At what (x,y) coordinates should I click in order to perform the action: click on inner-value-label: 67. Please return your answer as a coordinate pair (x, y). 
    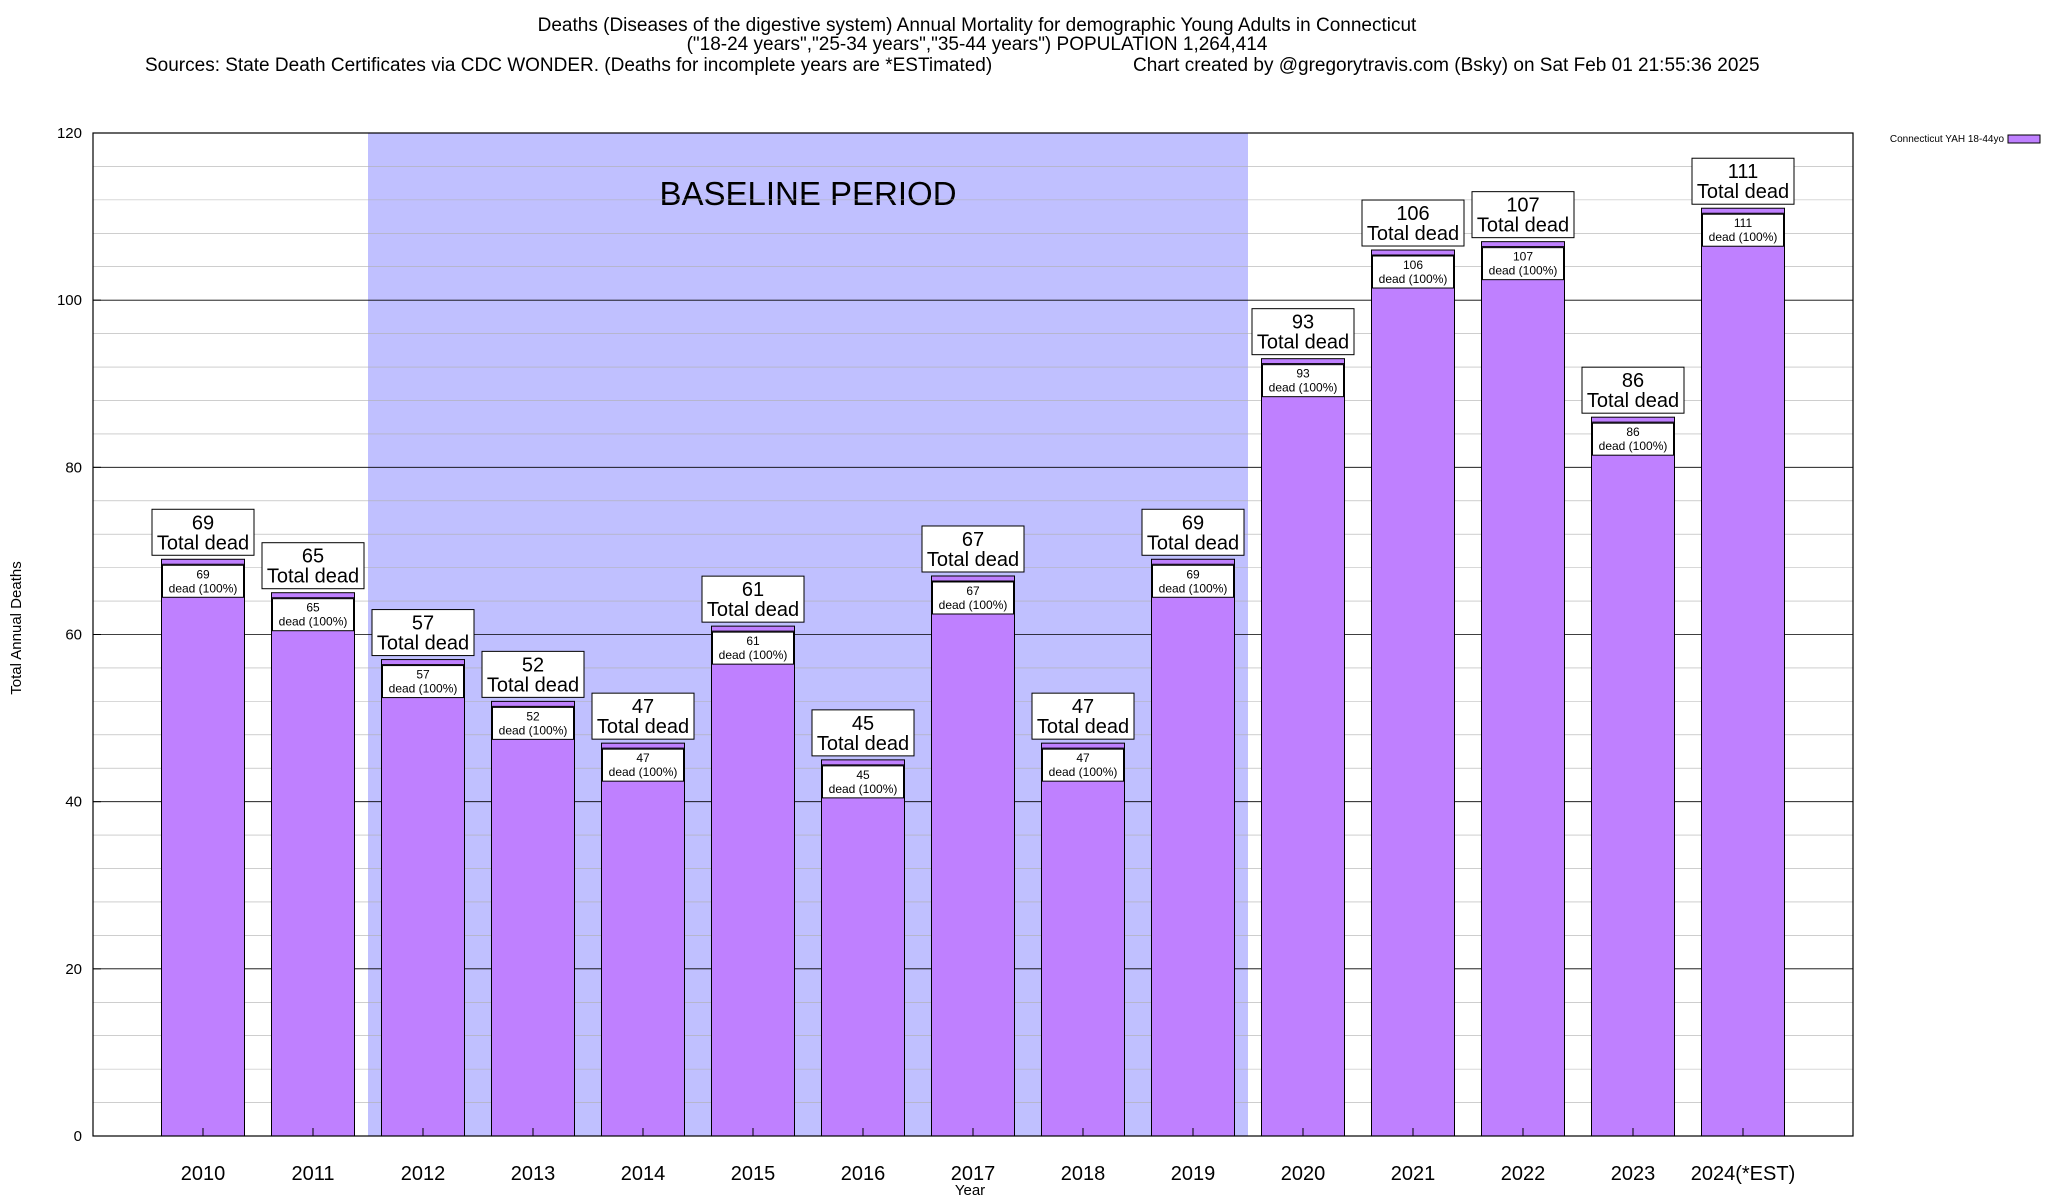
    Looking at the image, I should click on (973, 591).